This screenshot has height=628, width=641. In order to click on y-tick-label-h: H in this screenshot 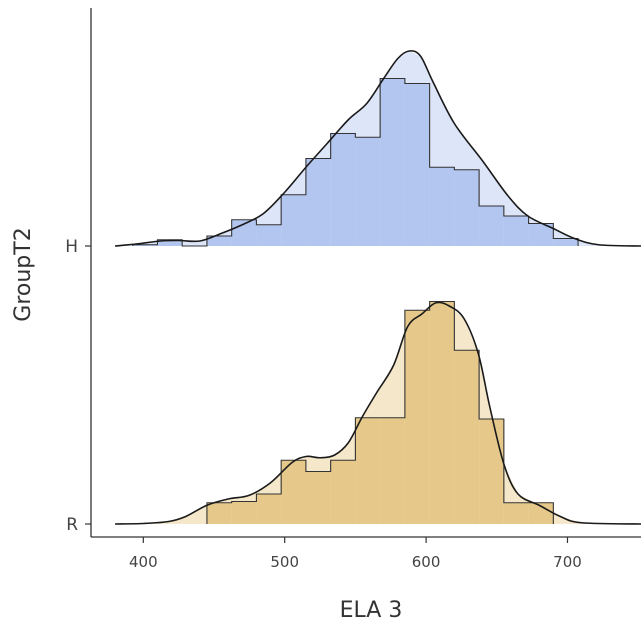, I will do `click(71, 247)`.